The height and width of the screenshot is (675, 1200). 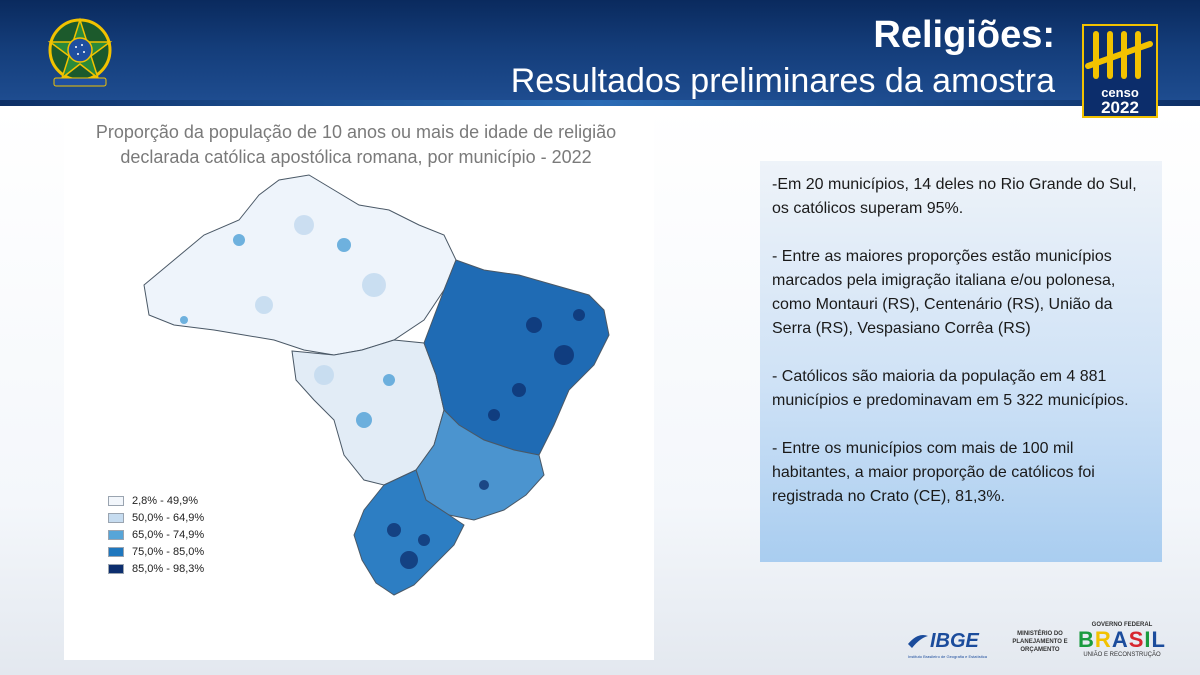 I want to click on map-region-south, so click(x=409, y=532).